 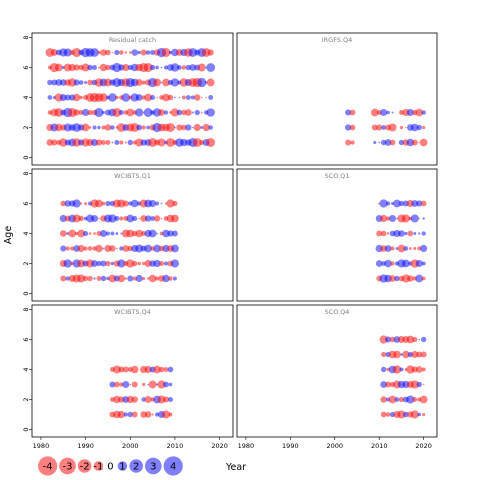 What do you see at coordinates (26, 293) in the screenshot?
I see `y-tick-label: 0` at bounding box center [26, 293].